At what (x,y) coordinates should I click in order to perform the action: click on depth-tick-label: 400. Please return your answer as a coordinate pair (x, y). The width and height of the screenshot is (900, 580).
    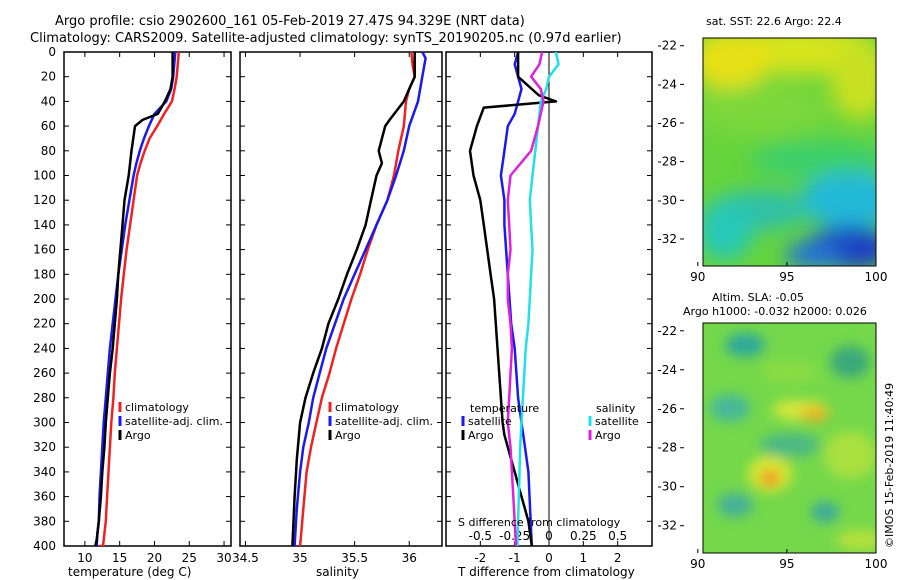
    Looking at the image, I should click on (44, 546).